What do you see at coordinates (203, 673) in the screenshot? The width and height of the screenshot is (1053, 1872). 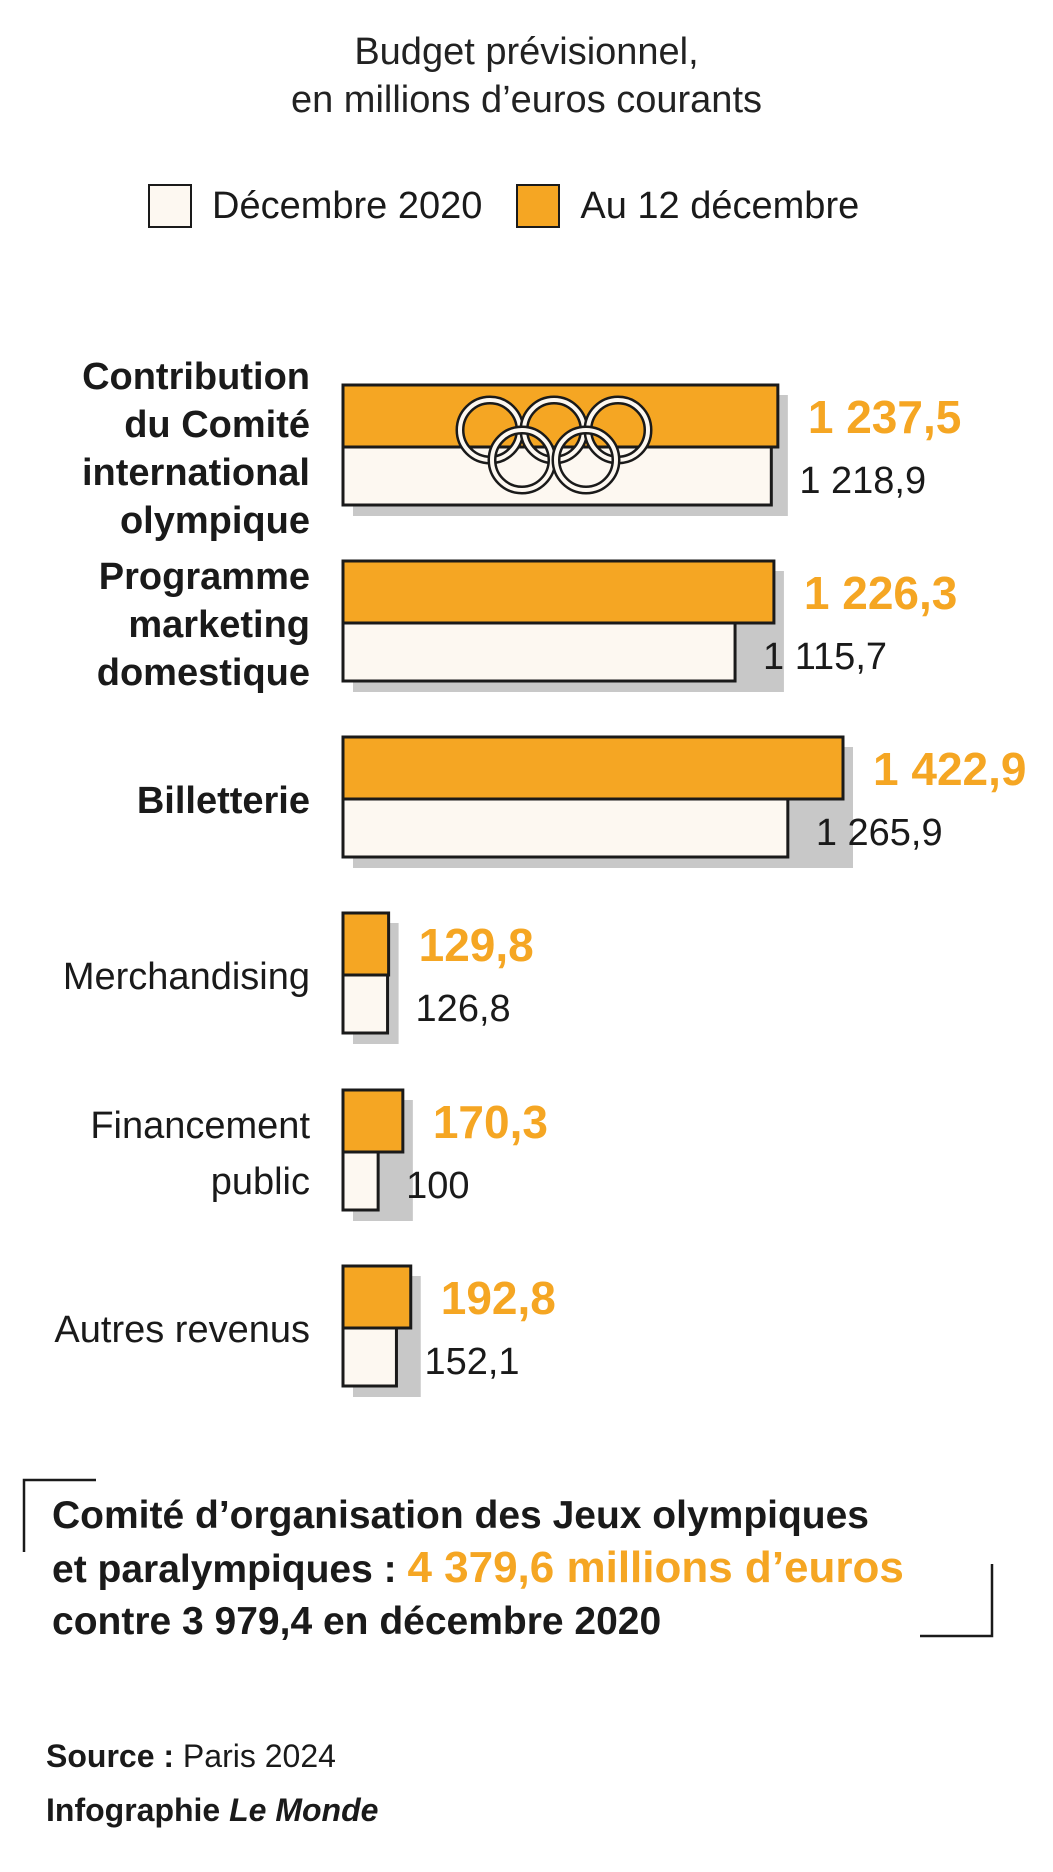 I see `category-label: domestique` at bounding box center [203, 673].